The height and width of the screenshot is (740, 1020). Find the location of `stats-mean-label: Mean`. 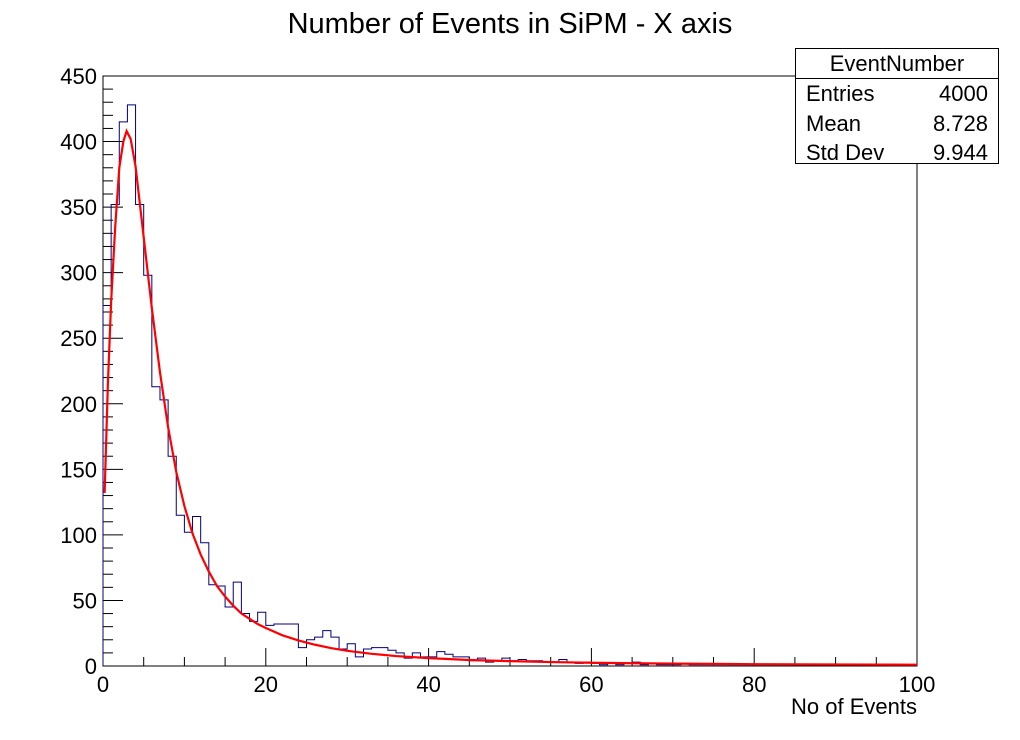

stats-mean-label: Mean is located at coordinates (834, 123).